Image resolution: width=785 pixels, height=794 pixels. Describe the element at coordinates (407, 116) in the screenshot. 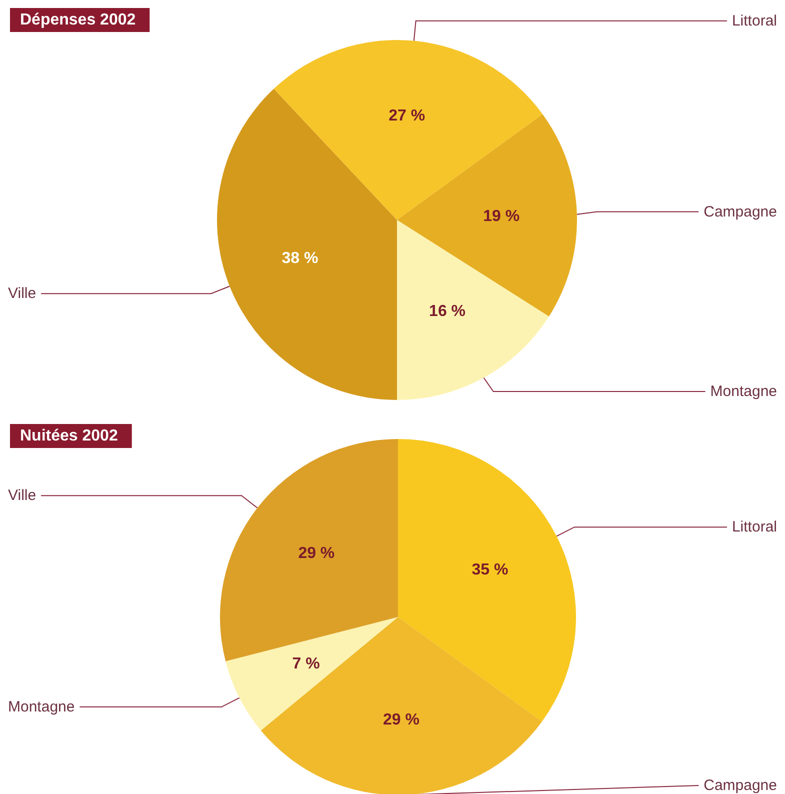

I see `data-label: 27 %` at that location.